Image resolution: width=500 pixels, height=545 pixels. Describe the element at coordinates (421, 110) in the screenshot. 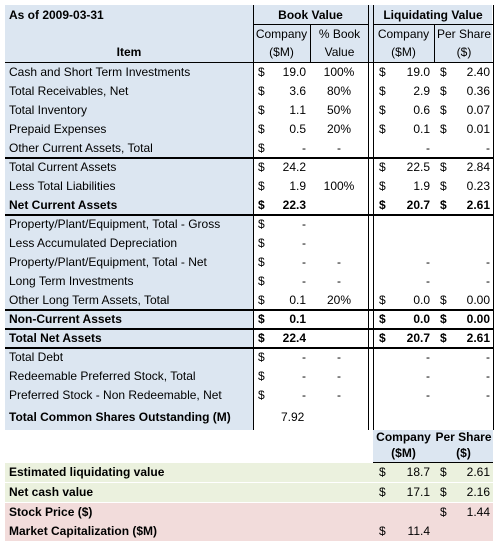

I see `liq-amount: 0.6` at that location.